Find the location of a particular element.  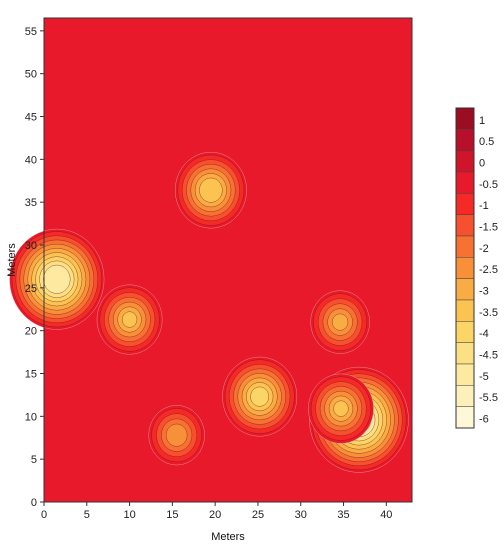

legend-label: 1 is located at coordinates (482, 121).